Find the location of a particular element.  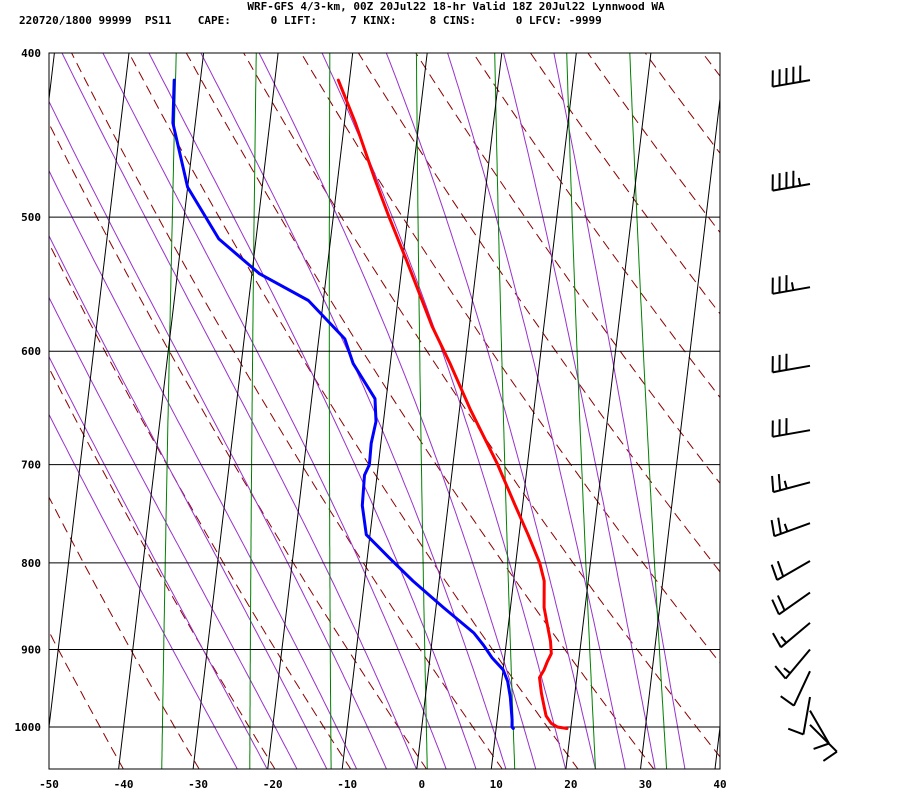

y-tick-label: 1000 is located at coordinates (28, 727).